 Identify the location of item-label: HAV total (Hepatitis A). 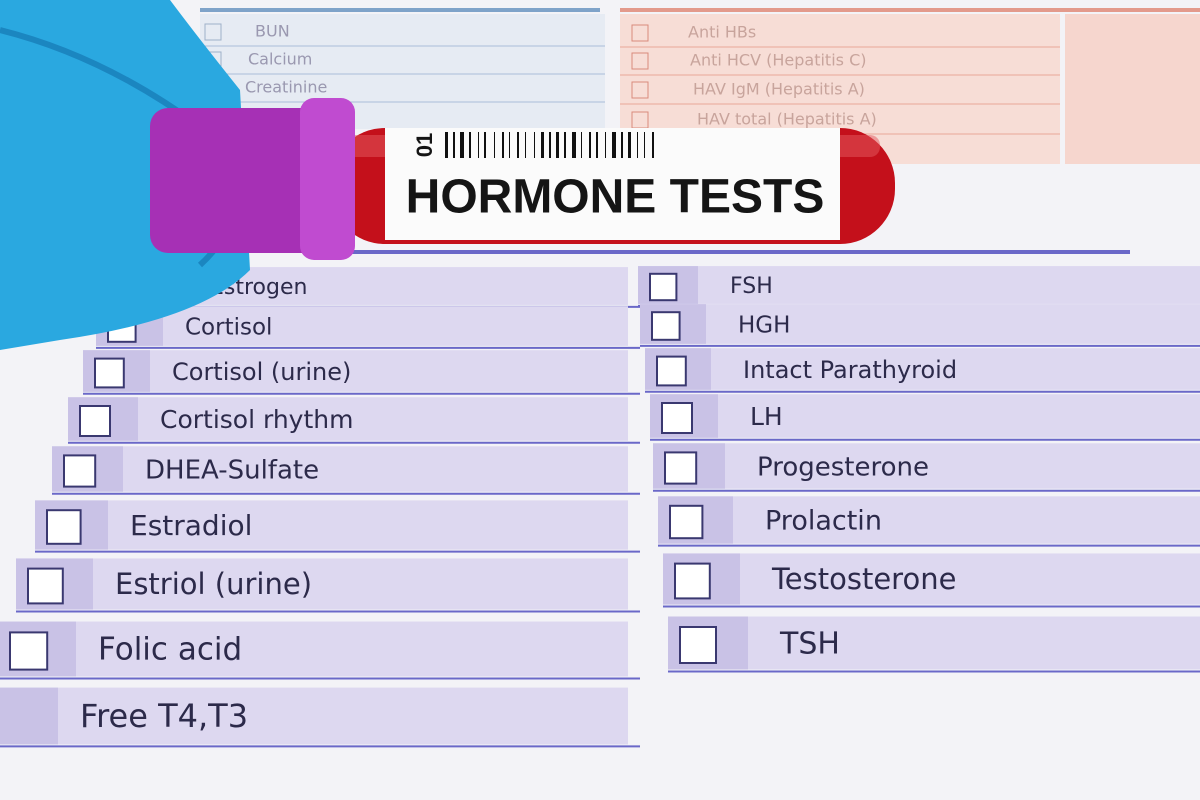
(787, 119).